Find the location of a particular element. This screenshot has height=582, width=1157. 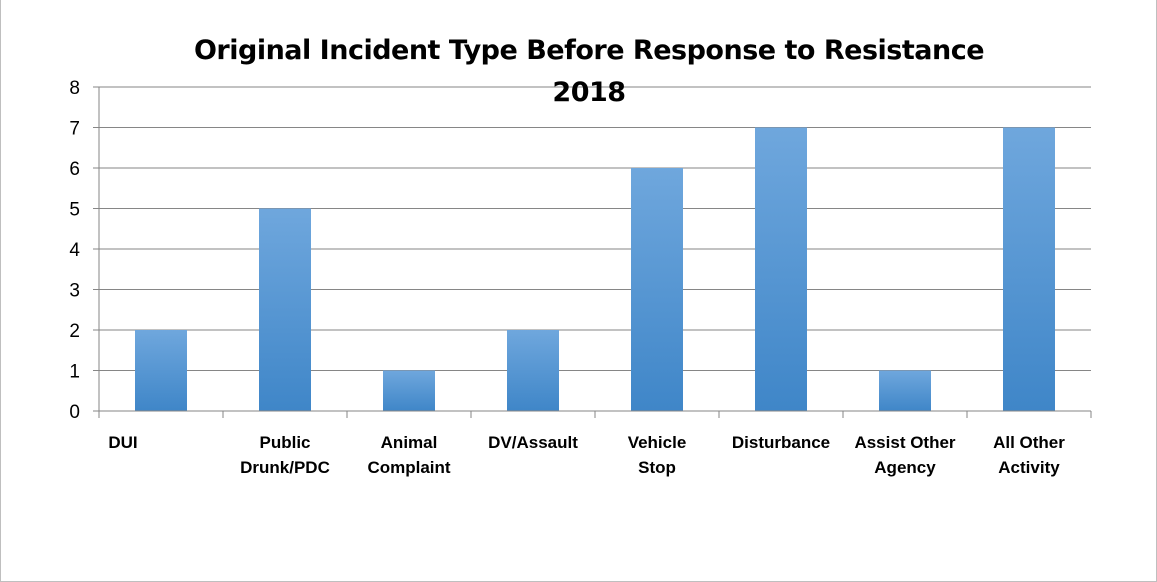

y-tick-label: 2 is located at coordinates (74, 331).